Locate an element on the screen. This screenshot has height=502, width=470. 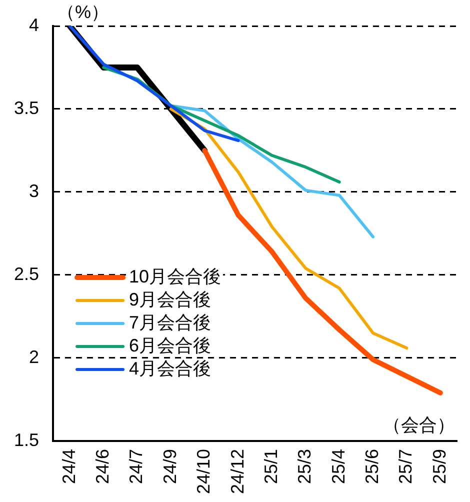
x-tick-label: 24/9 is located at coordinates (170, 466).